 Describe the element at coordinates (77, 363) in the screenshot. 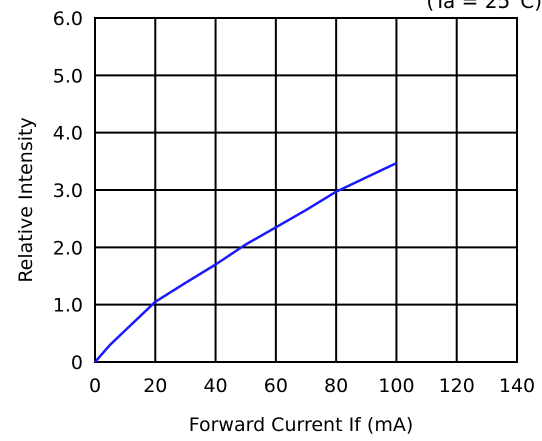

I see `y-tick-label: 0` at that location.